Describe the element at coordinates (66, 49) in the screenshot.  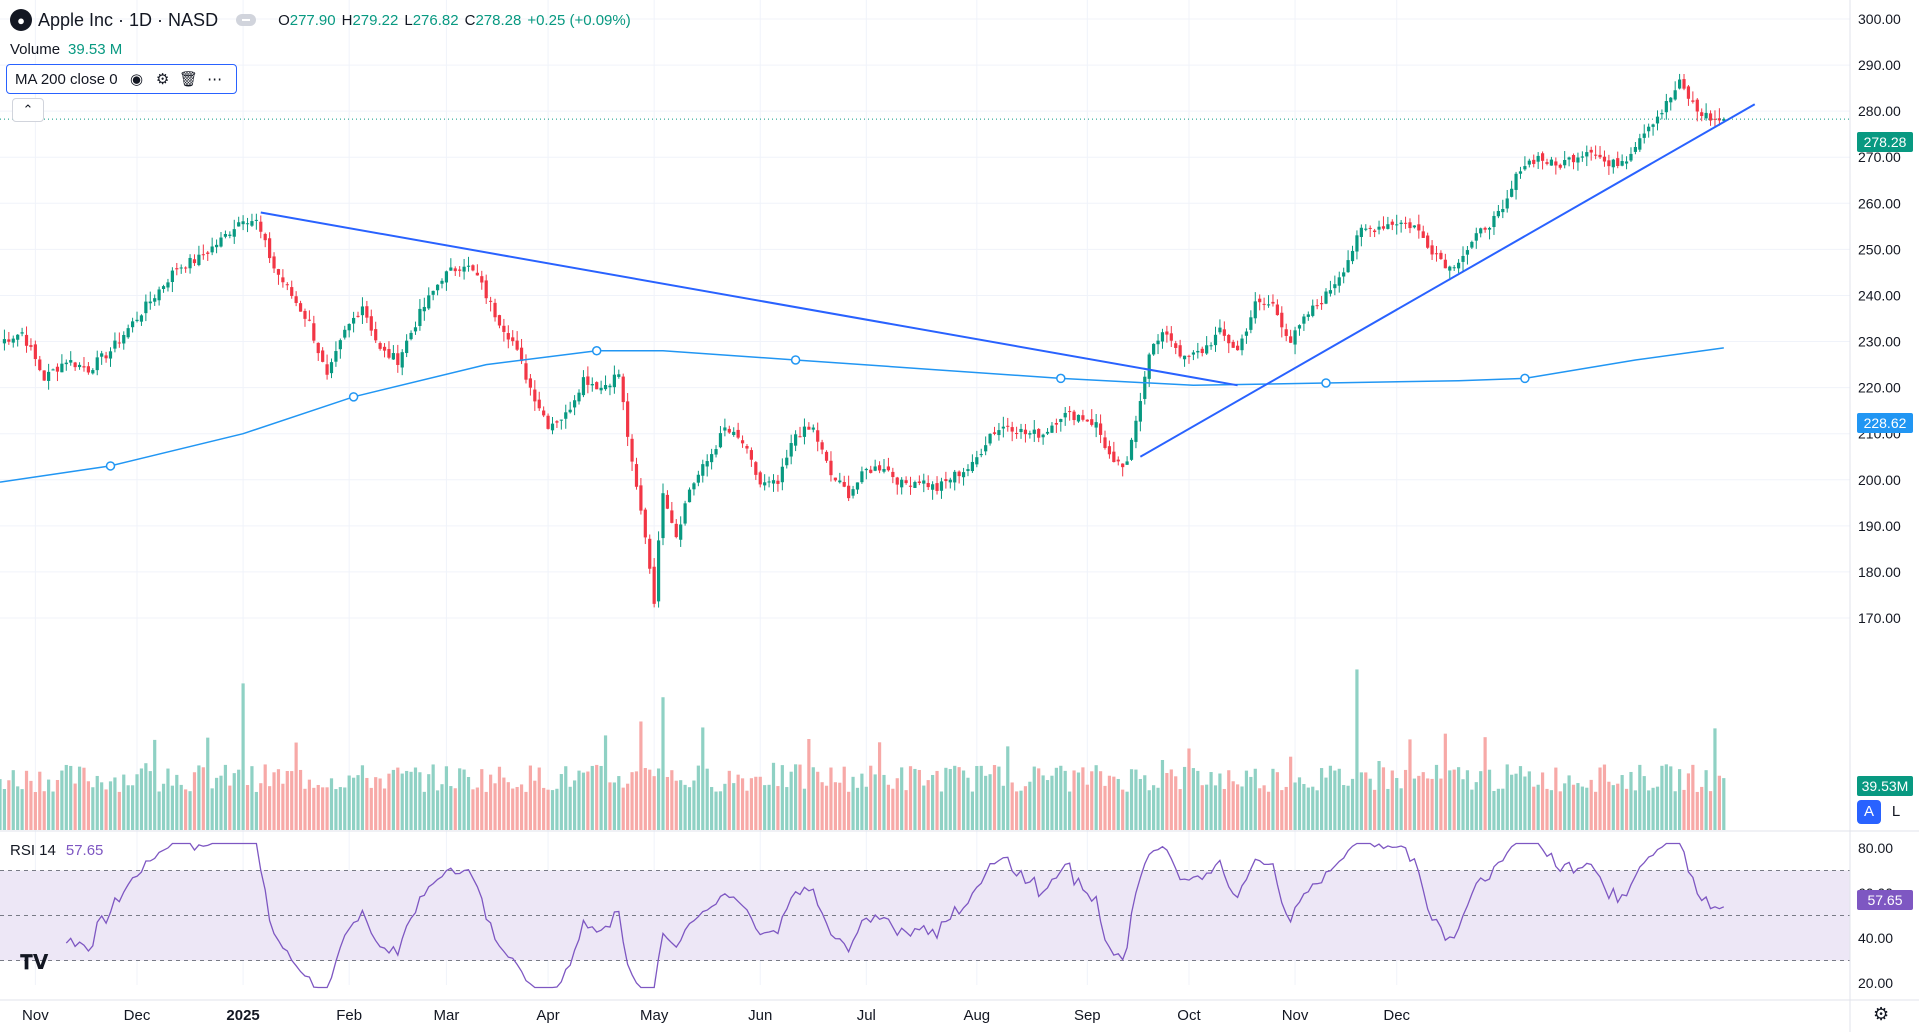
I see `volume-legend: Volume 39.53 M` at that location.